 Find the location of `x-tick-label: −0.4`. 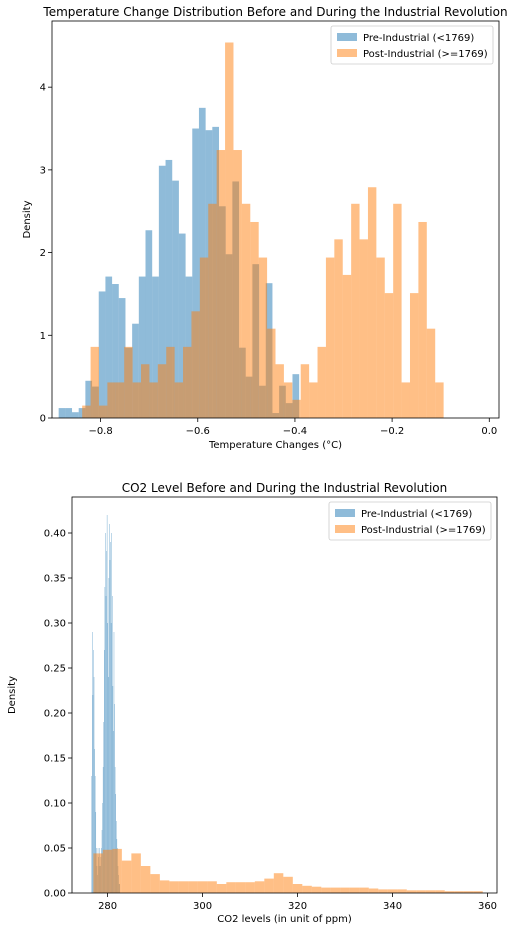

x-tick-label: −0.4 is located at coordinates (295, 431).